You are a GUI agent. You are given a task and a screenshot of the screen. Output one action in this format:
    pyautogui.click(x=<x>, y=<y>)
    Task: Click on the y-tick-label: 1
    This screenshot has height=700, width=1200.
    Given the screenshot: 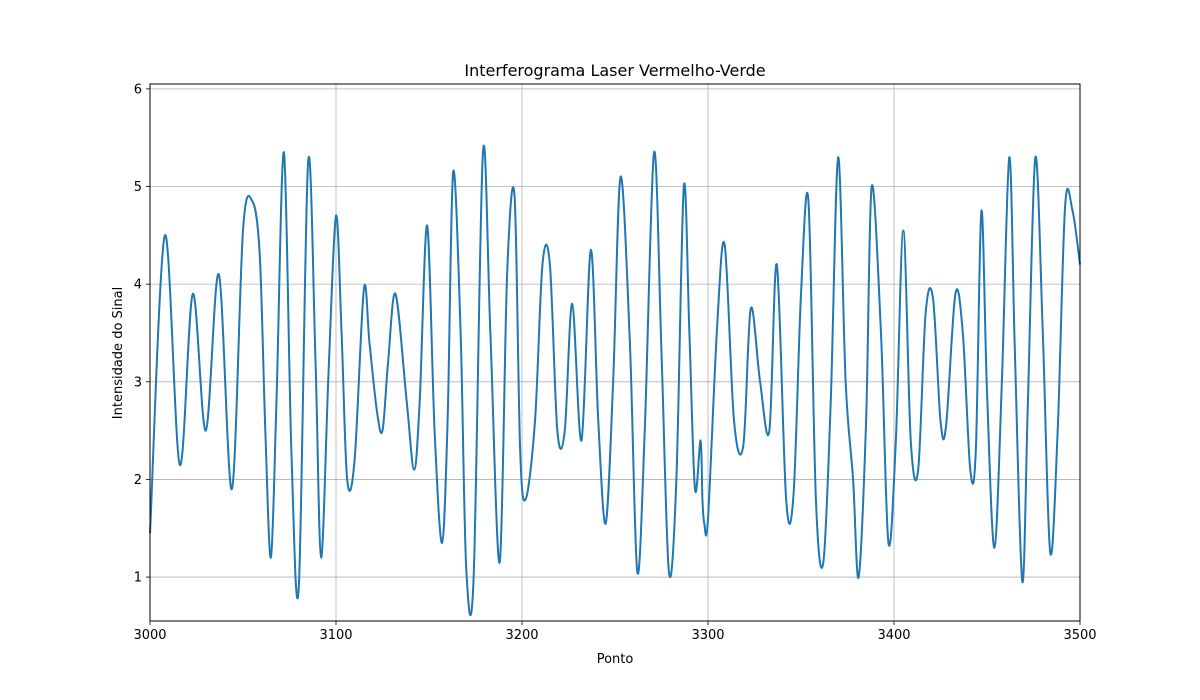 What is the action you would take?
    pyautogui.click(x=138, y=578)
    